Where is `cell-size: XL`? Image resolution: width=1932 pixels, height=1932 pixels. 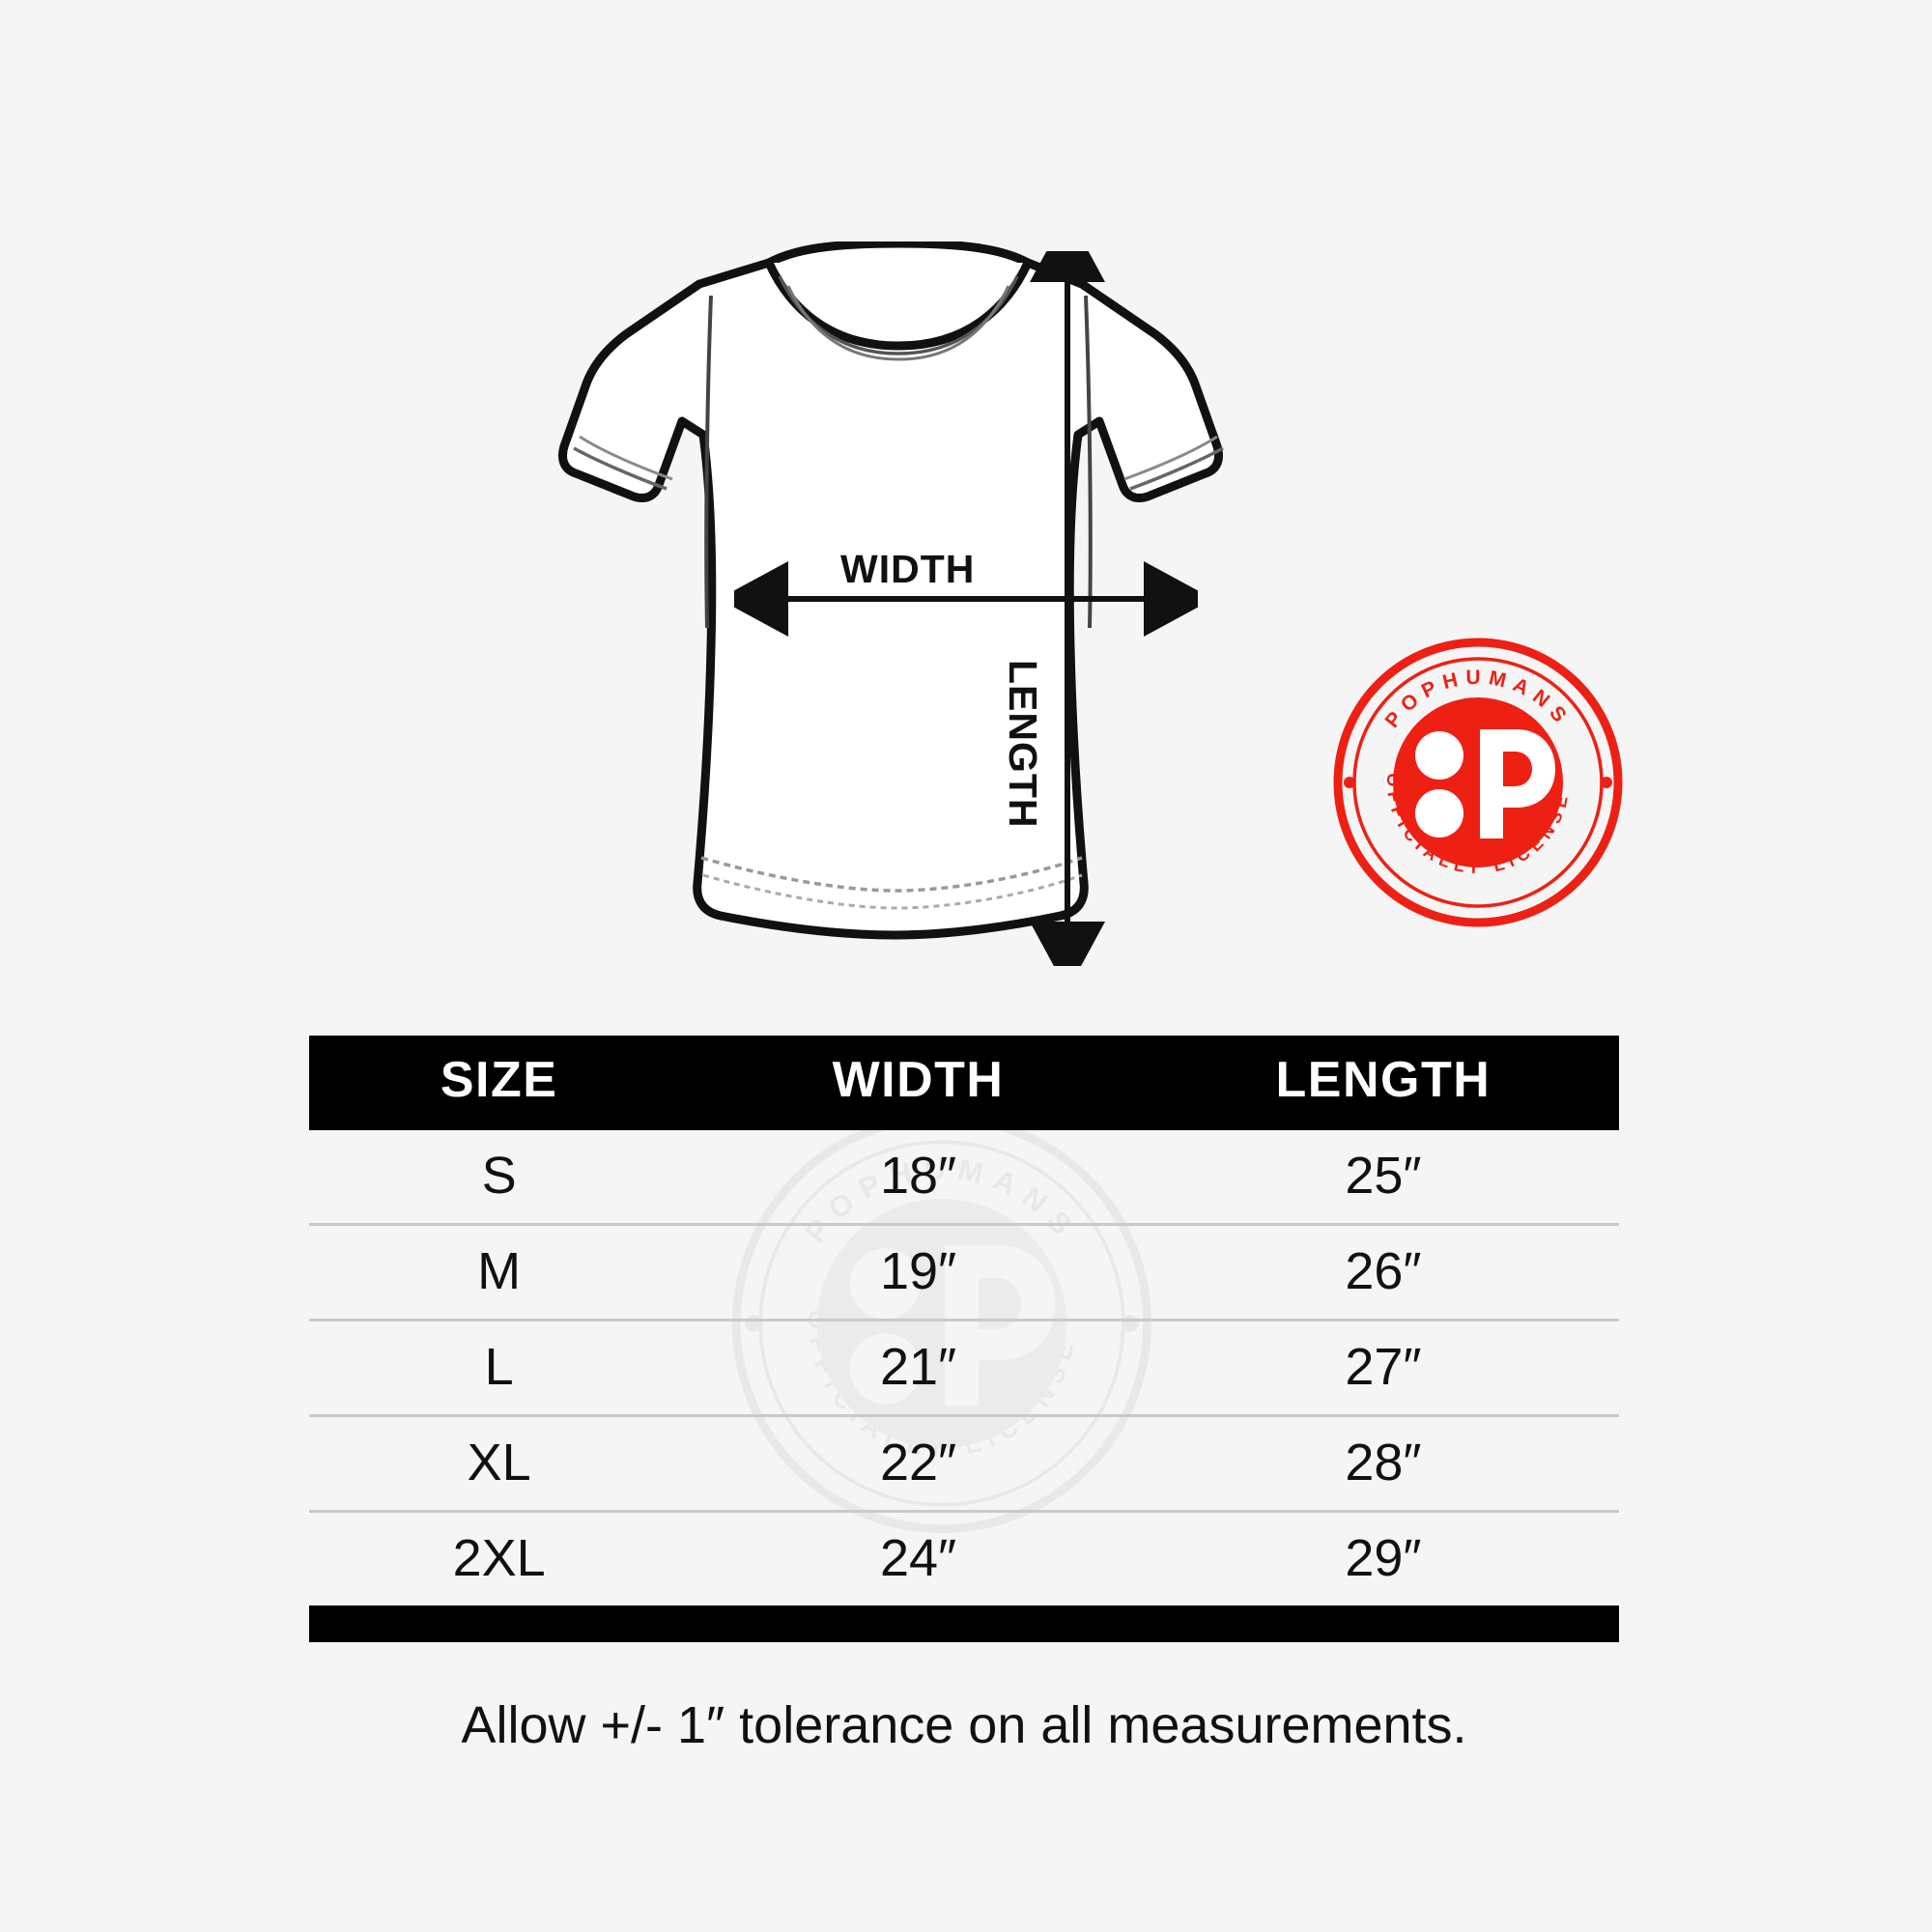
cell-size: XL is located at coordinates (499, 1464).